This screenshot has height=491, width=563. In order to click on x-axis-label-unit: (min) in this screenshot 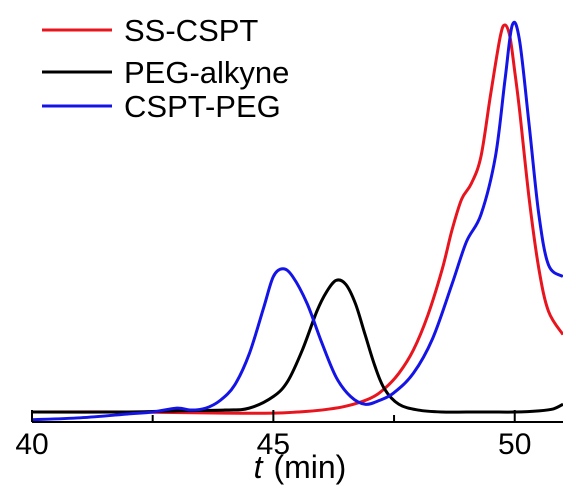, I will do `click(309, 467)`.